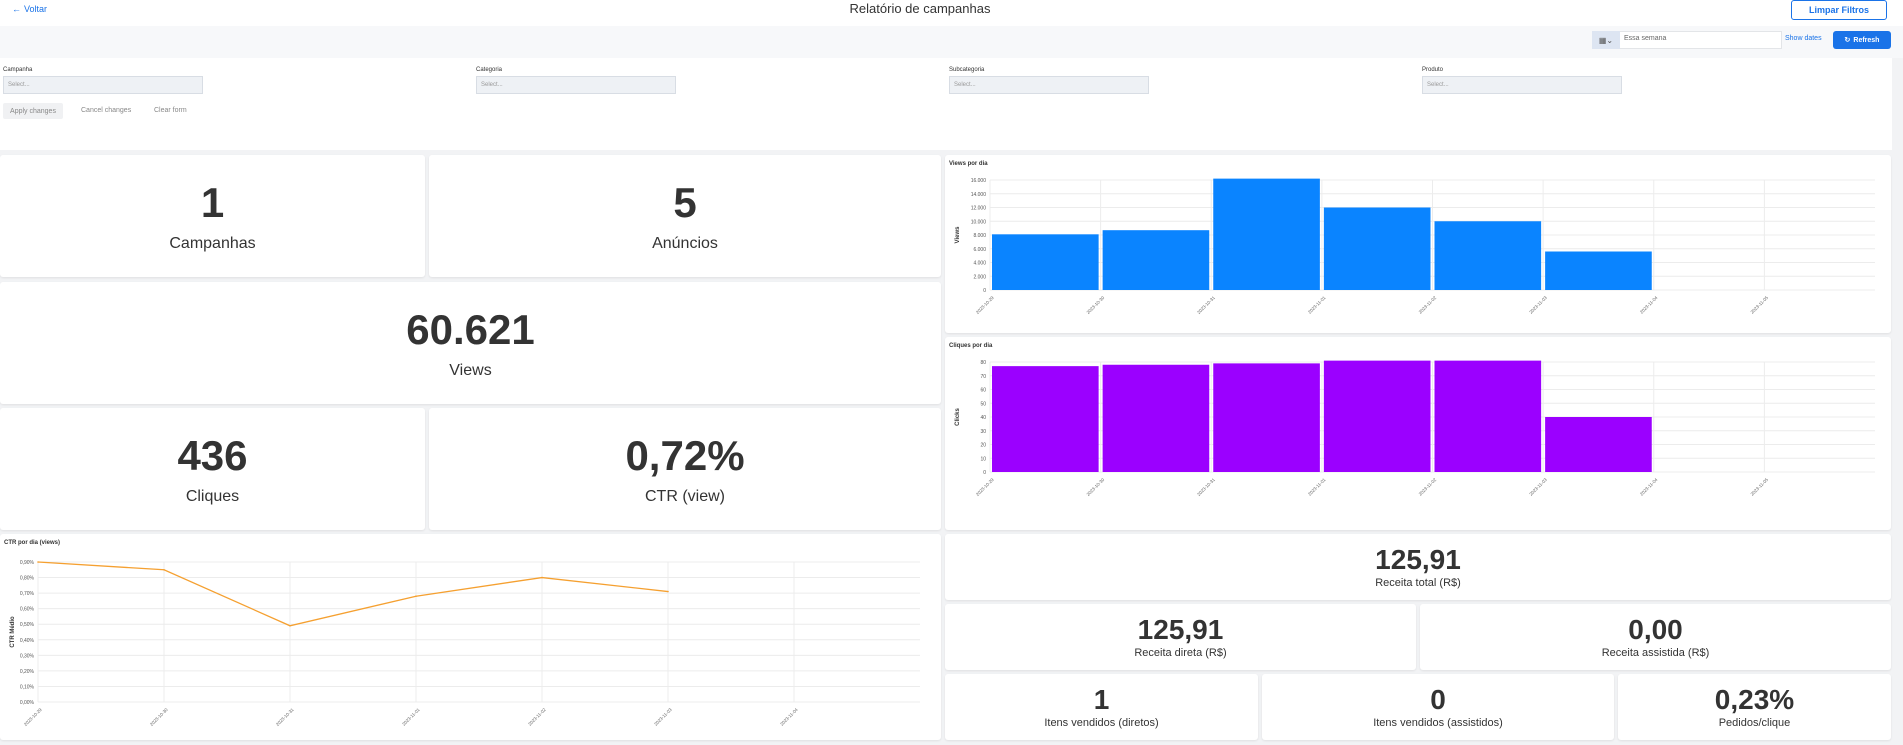 Image resolution: width=1903 pixels, height=745 pixels. What do you see at coordinates (951, 42) in the screenshot?
I see `date-filter-bar` at bounding box center [951, 42].